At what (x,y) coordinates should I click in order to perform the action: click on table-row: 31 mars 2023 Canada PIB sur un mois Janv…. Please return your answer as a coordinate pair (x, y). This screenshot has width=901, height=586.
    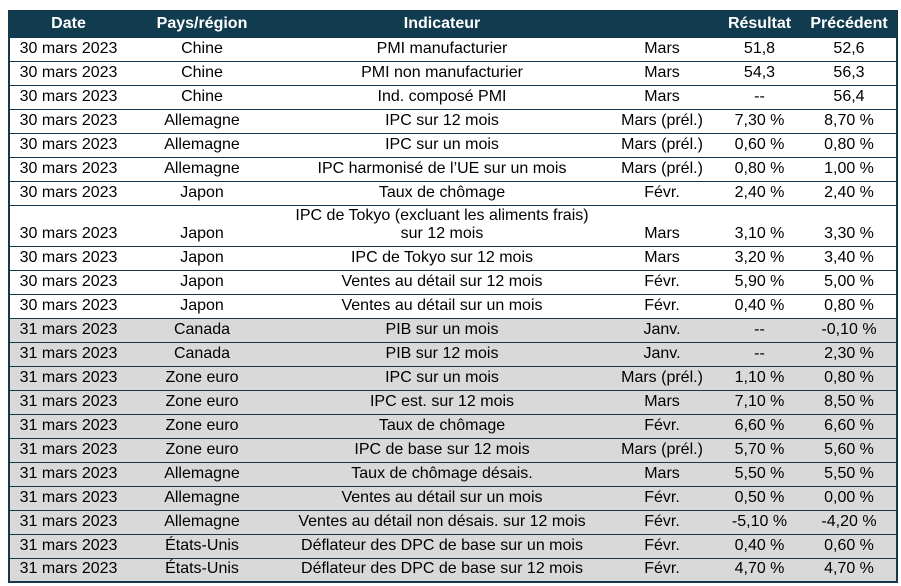
    Looking at the image, I should click on (453, 330).